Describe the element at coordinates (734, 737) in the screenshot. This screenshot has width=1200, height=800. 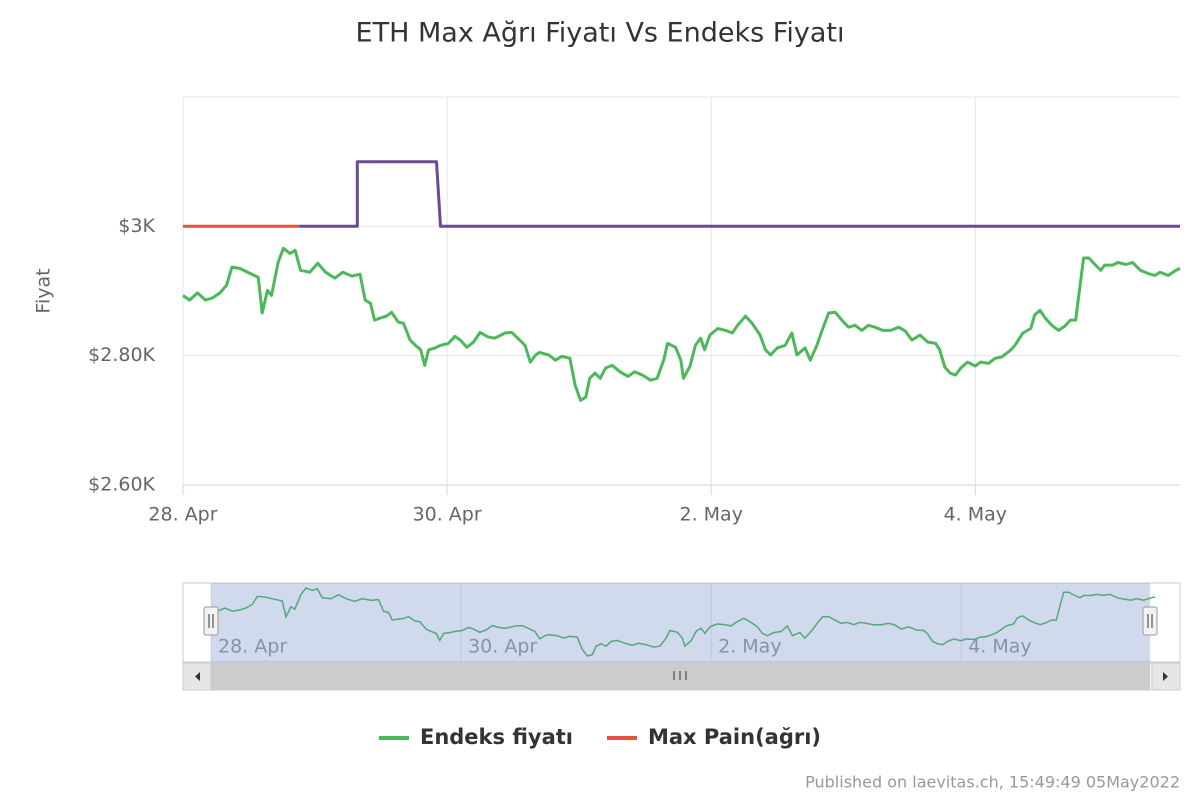
I see `legend-label: Max Pain(ağrı)` at that location.